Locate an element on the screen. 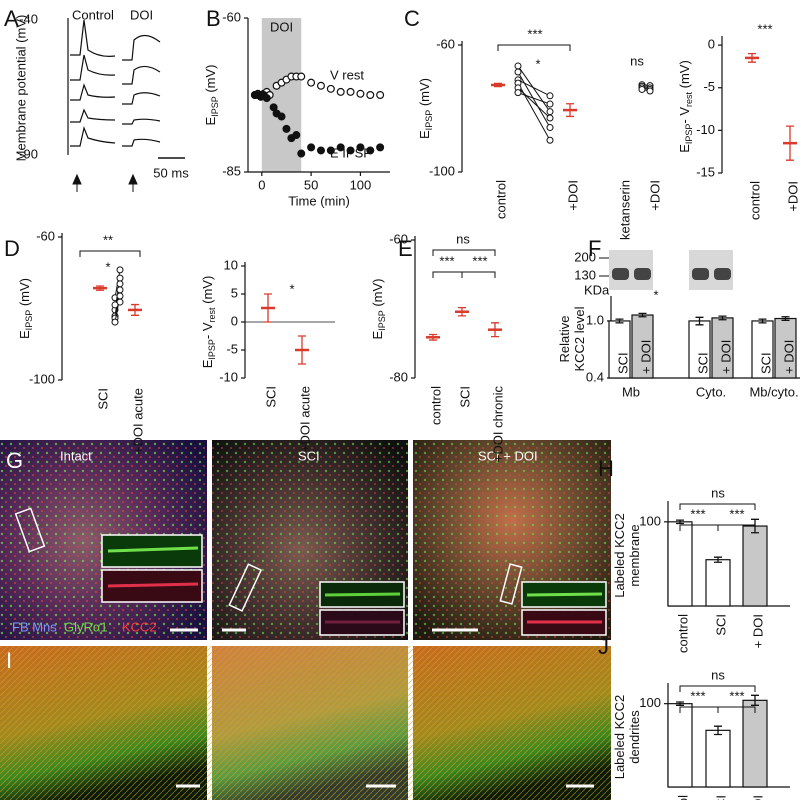 This screenshot has height=800, width=807. section-texture is located at coordinates (305, 723).